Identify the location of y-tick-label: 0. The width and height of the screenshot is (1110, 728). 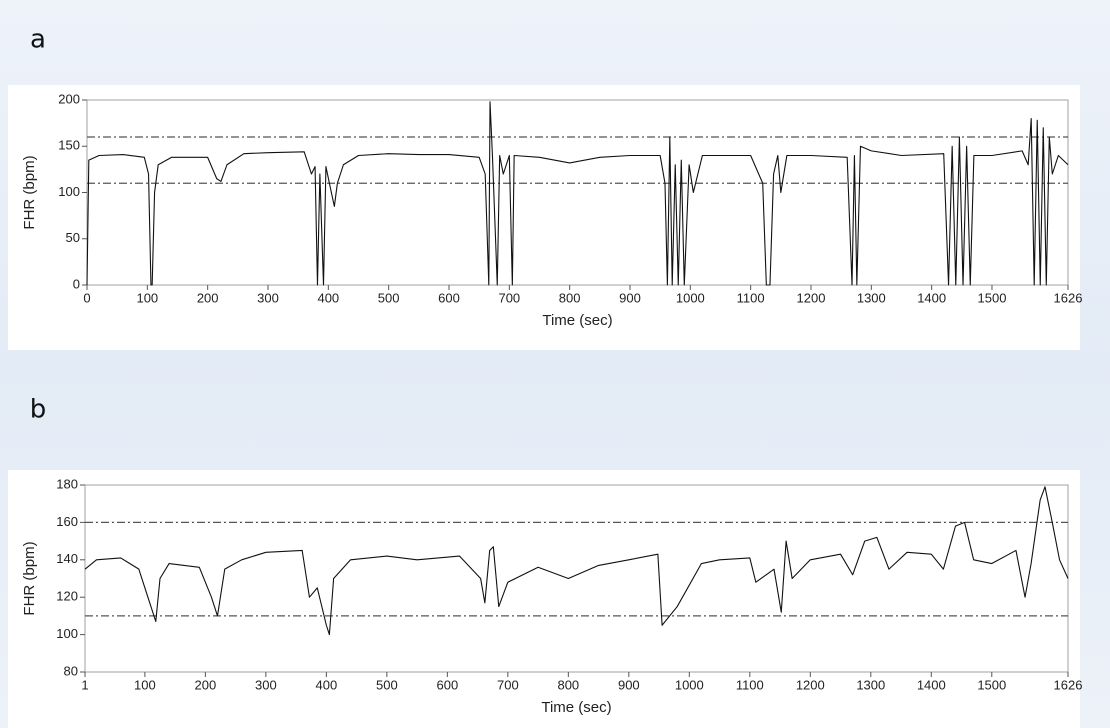
(76, 283).